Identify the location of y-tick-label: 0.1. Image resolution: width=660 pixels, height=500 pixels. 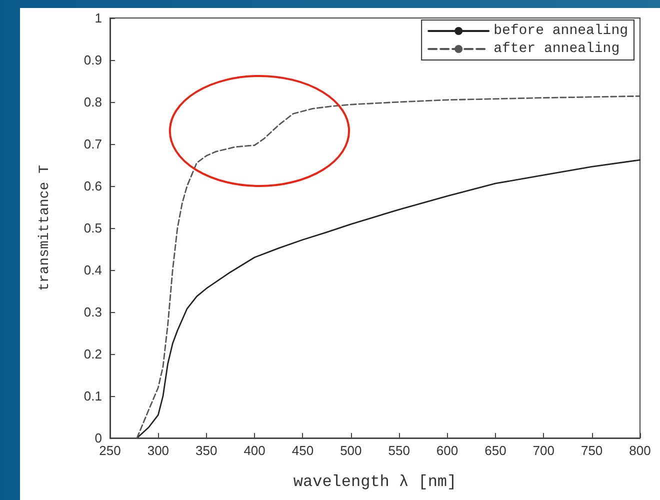
(93, 396).